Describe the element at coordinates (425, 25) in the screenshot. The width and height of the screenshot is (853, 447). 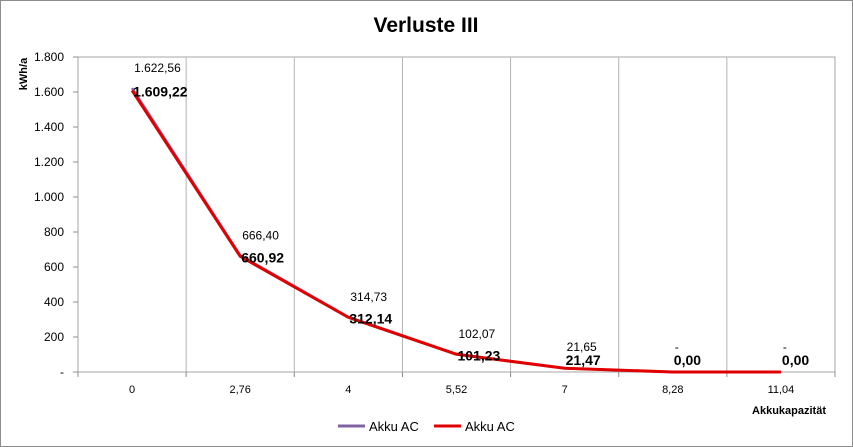
I see `chart-title: Verluste III` at that location.